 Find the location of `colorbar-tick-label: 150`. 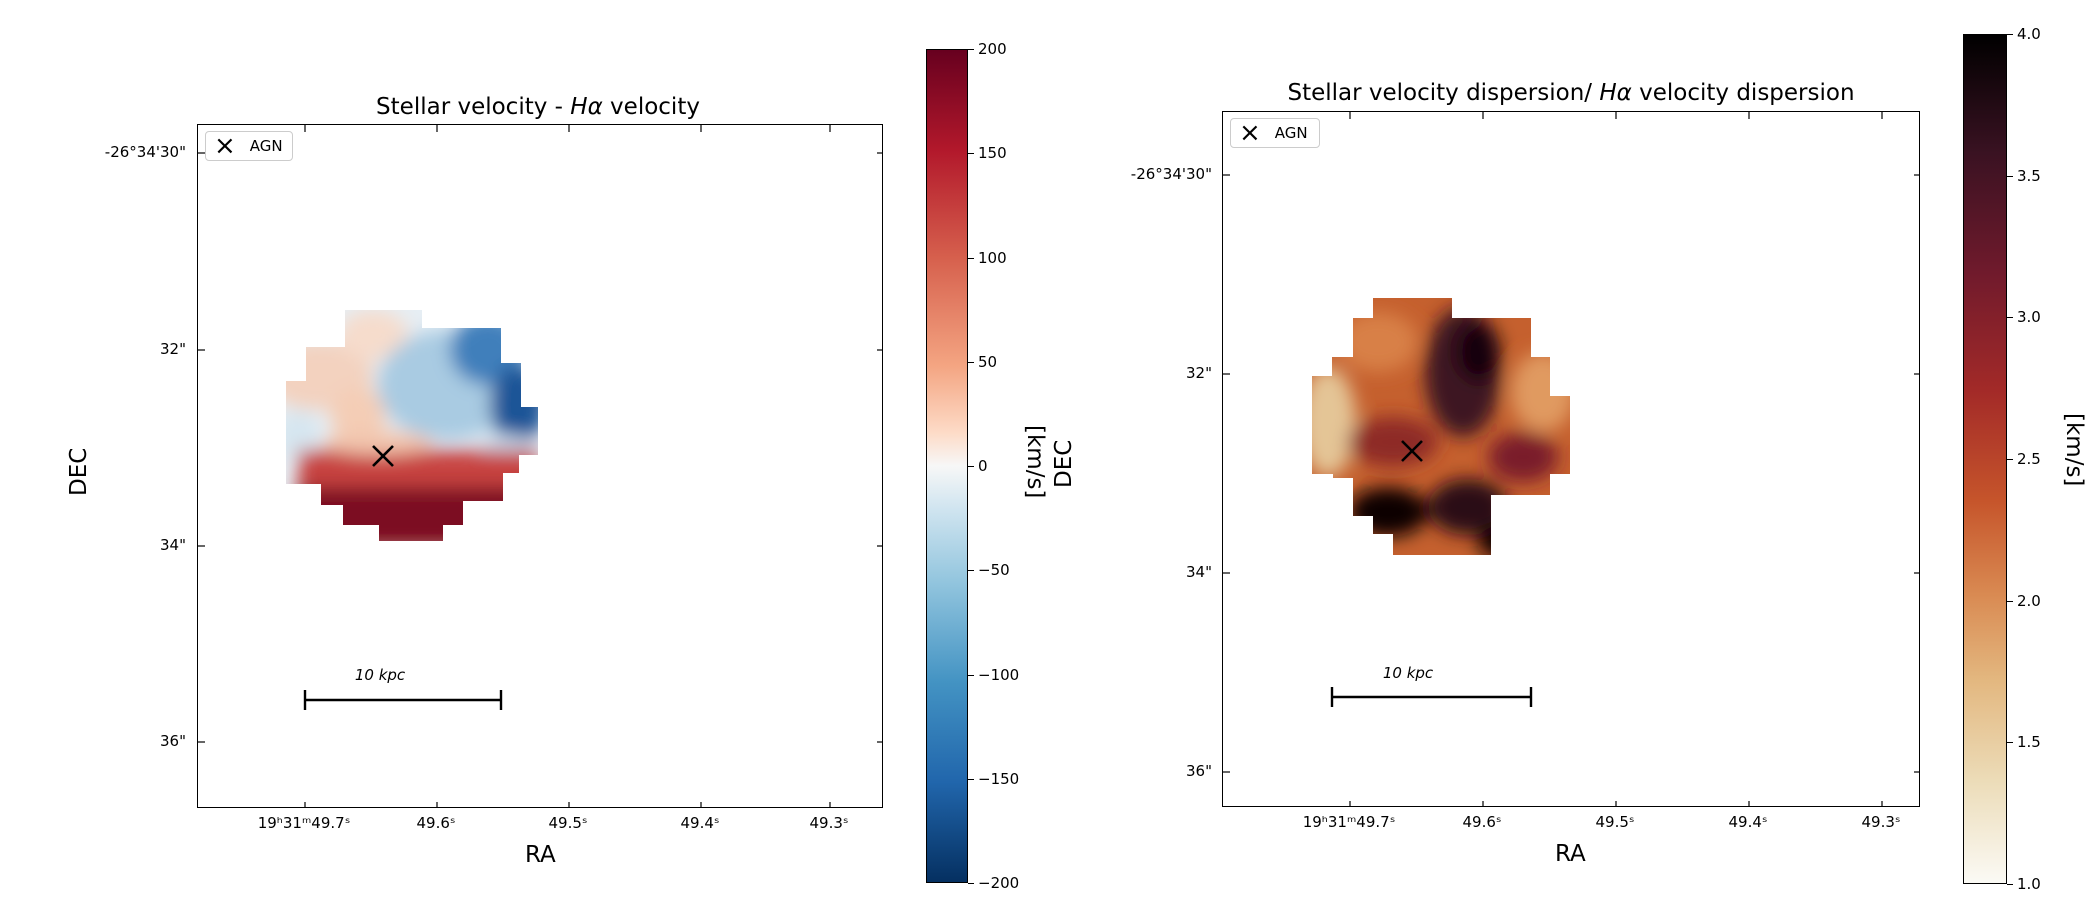

colorbar-tick-label: 150 is located at coordinates (992, 153).